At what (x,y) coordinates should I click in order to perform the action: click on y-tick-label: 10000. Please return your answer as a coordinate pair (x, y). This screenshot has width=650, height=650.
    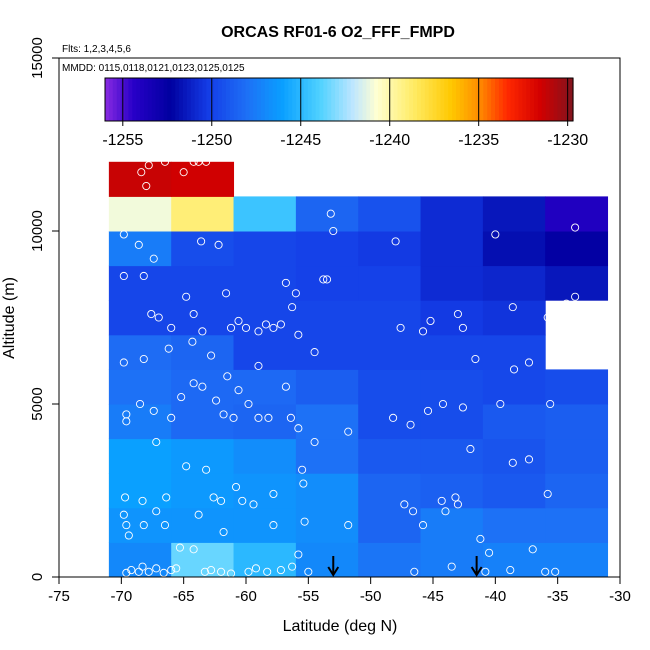
    Looking at the image, I should click on (37, 231).